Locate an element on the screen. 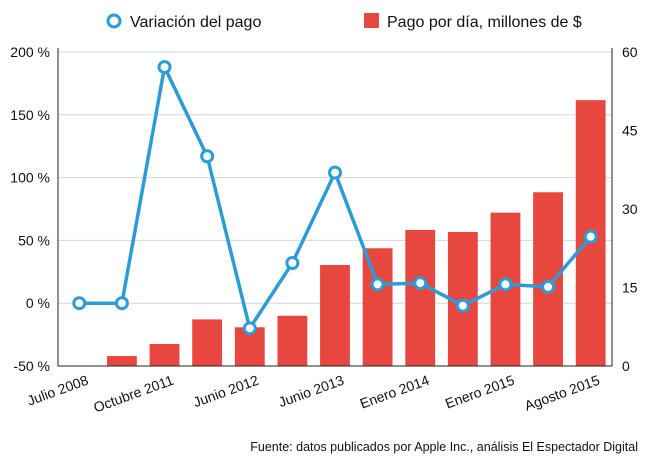 Image resolution: width=650 pixels, height=461 pixels. legend-item-bar: Pago por día, millones de $ is located at coordinates (473, 22).